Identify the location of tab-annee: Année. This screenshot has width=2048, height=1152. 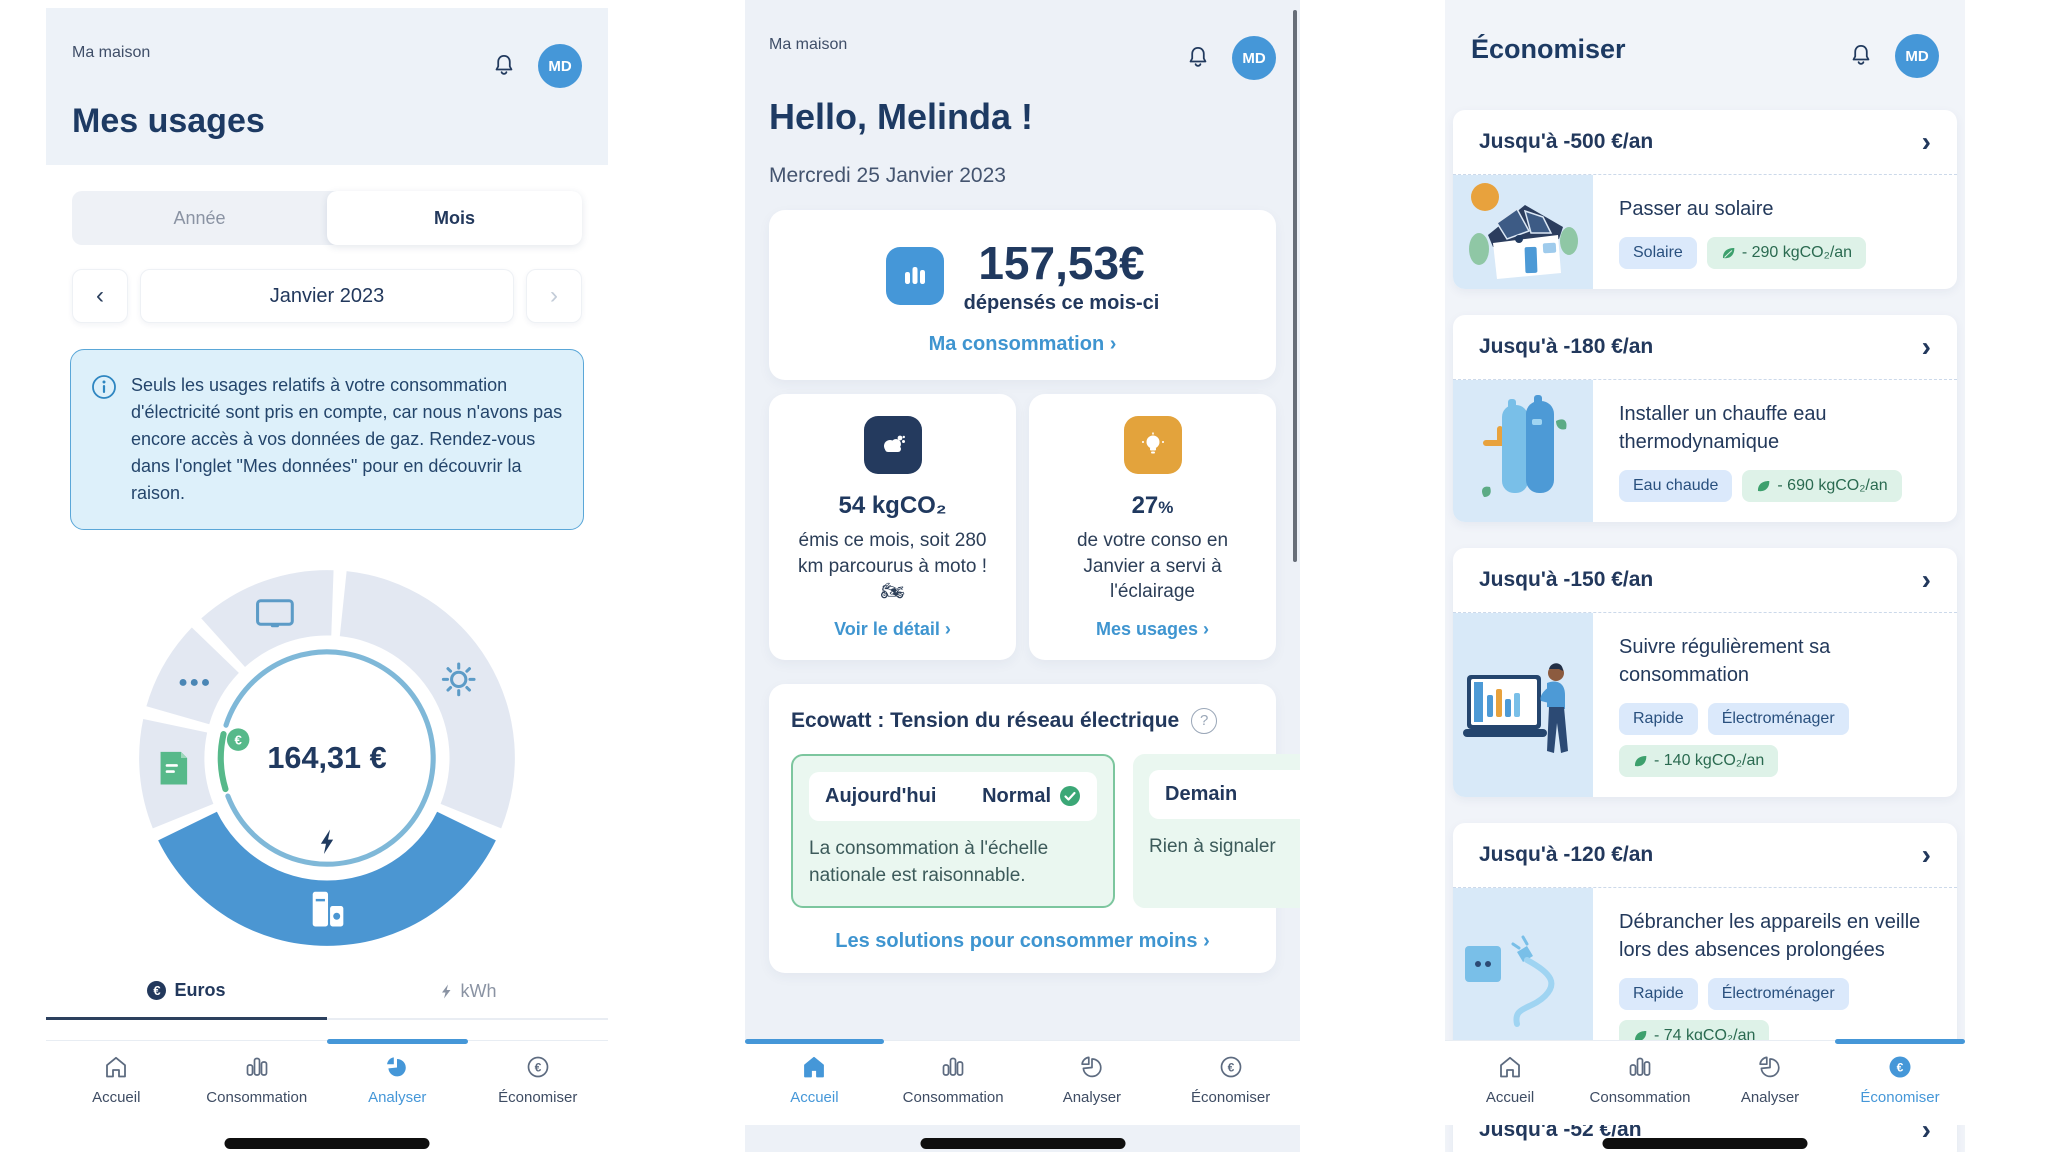
(199, 217).